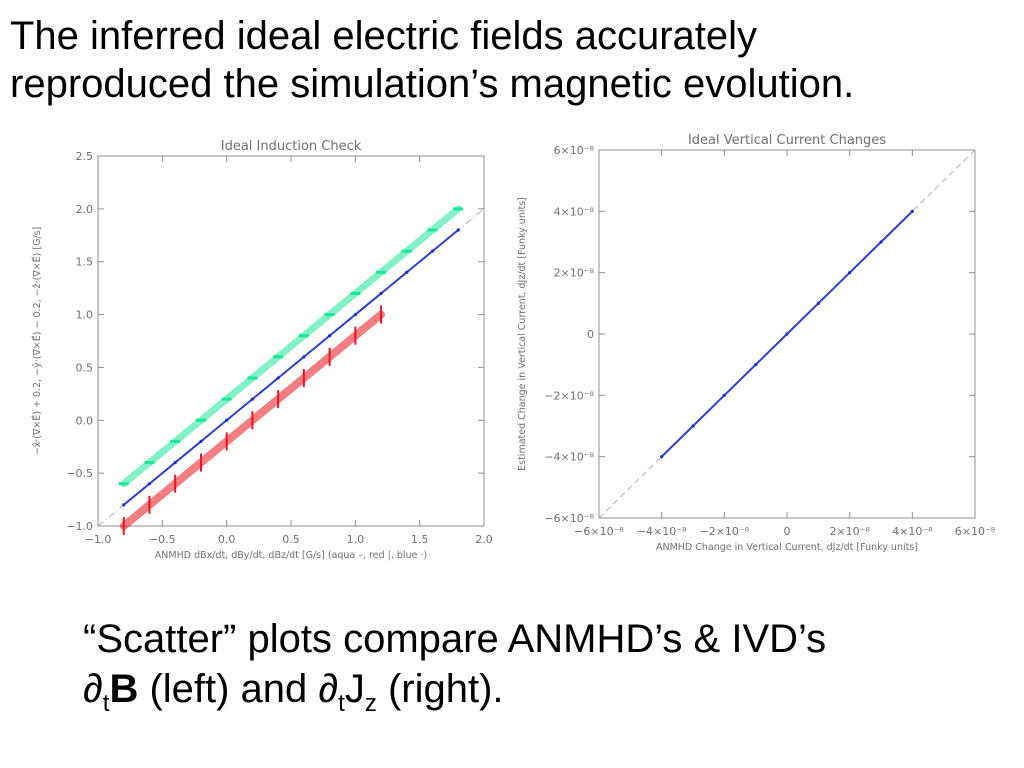  Describe the element at coordinates (912, 531) in the screenshot. I see `x-tick-label: 4×10⁻⁸` at that location.